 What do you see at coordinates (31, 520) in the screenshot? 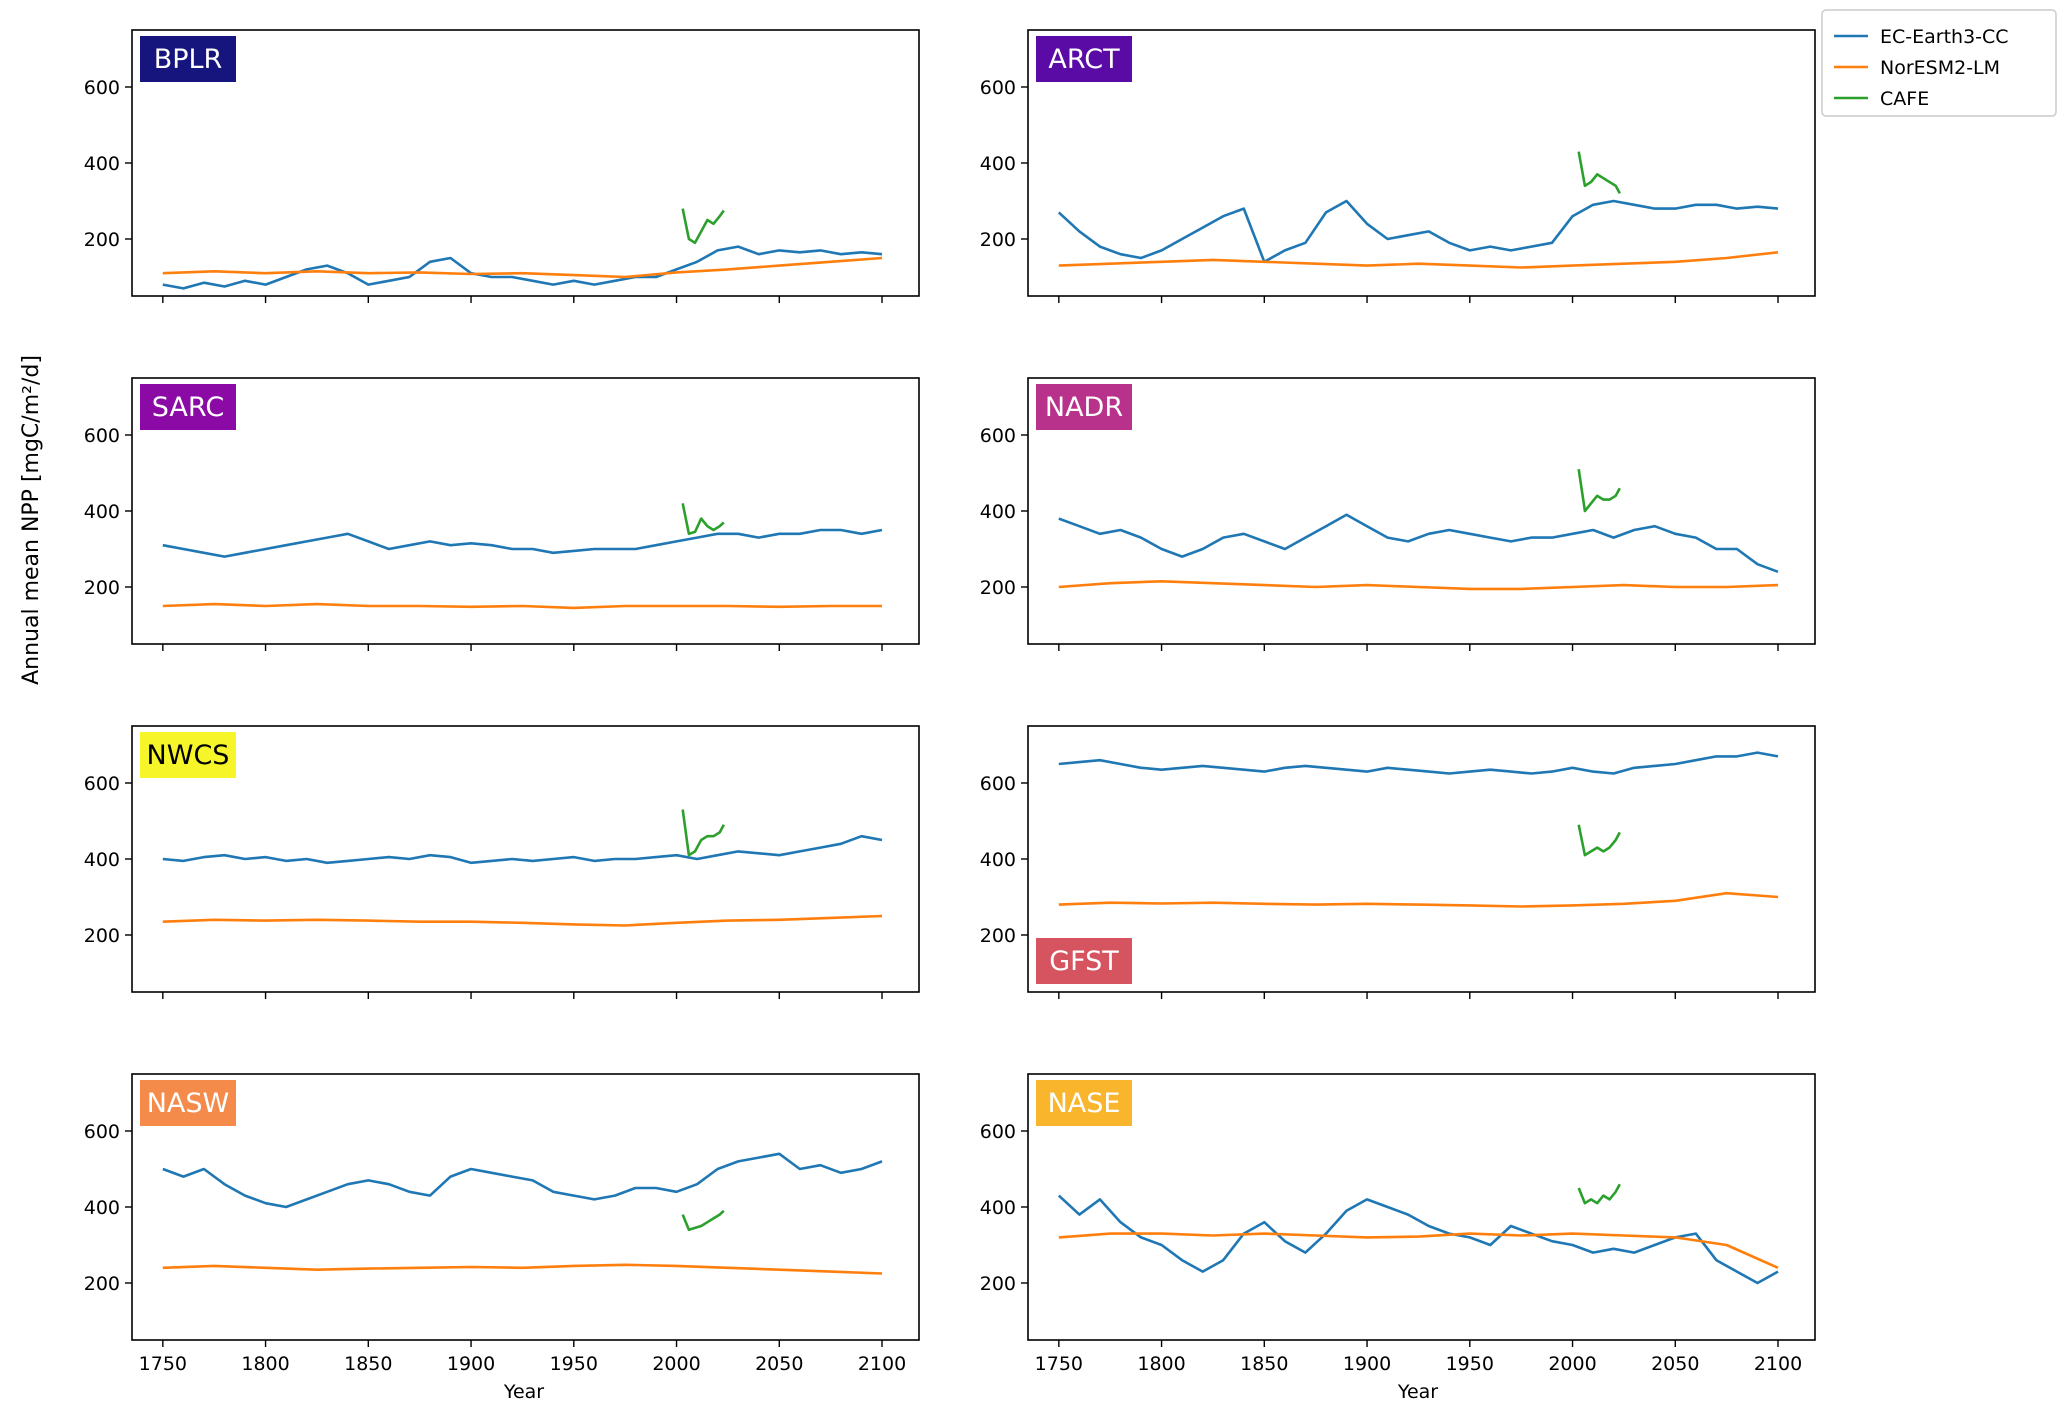
I see `y-axis-label: Annual mean NPP [mgC/m²/d]` at bounding box center [31, 520].